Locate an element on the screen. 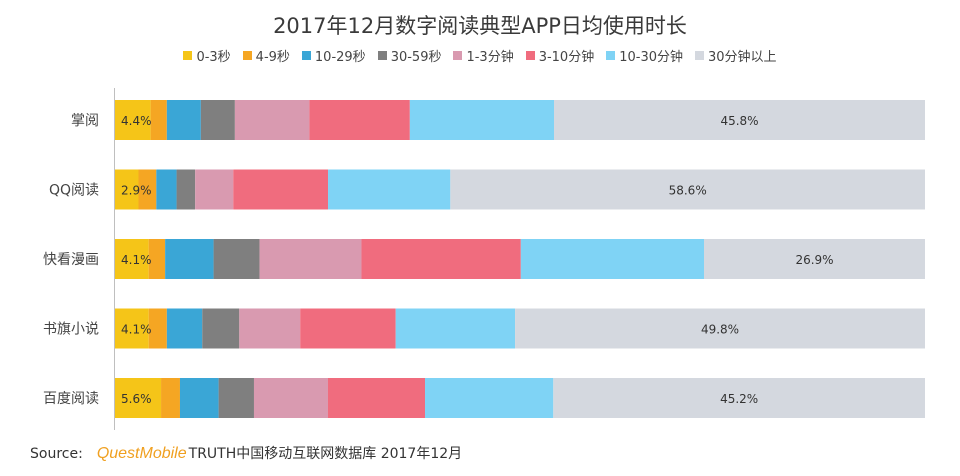  legend-item: 0-3秒 is located at coordinates (207, 55).